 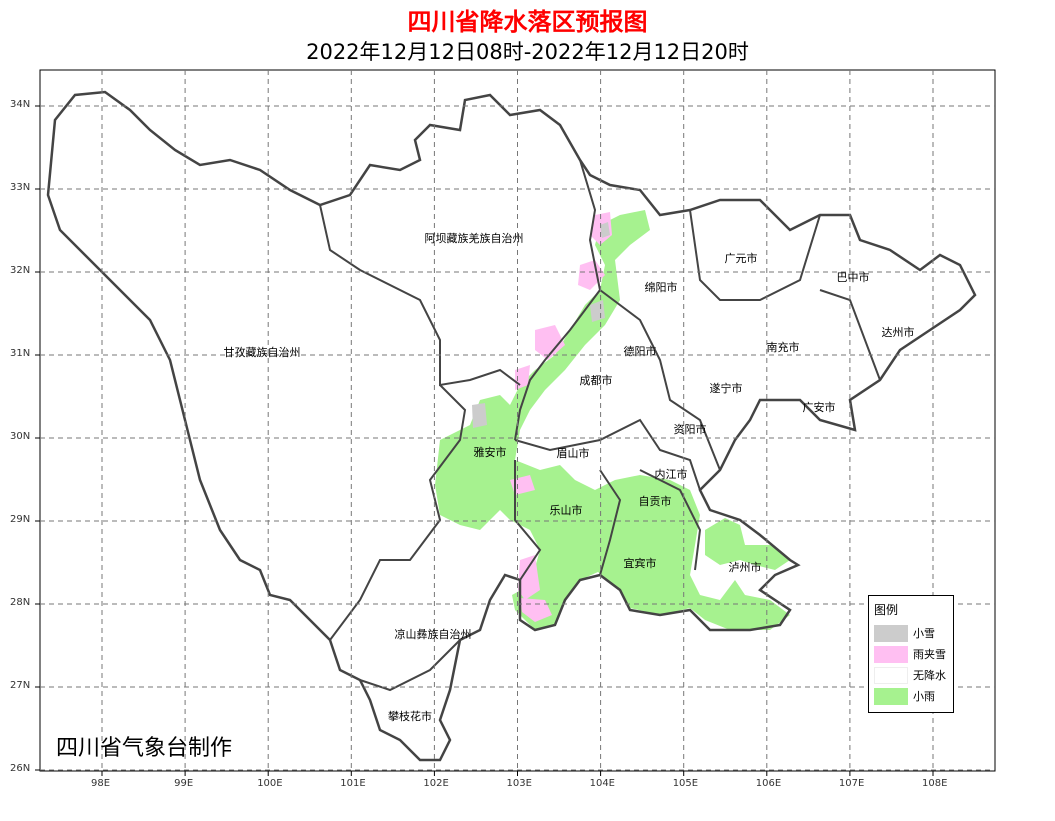 I want to click on legend-item-light-snow: 小雪, so click(x=904, y=633).